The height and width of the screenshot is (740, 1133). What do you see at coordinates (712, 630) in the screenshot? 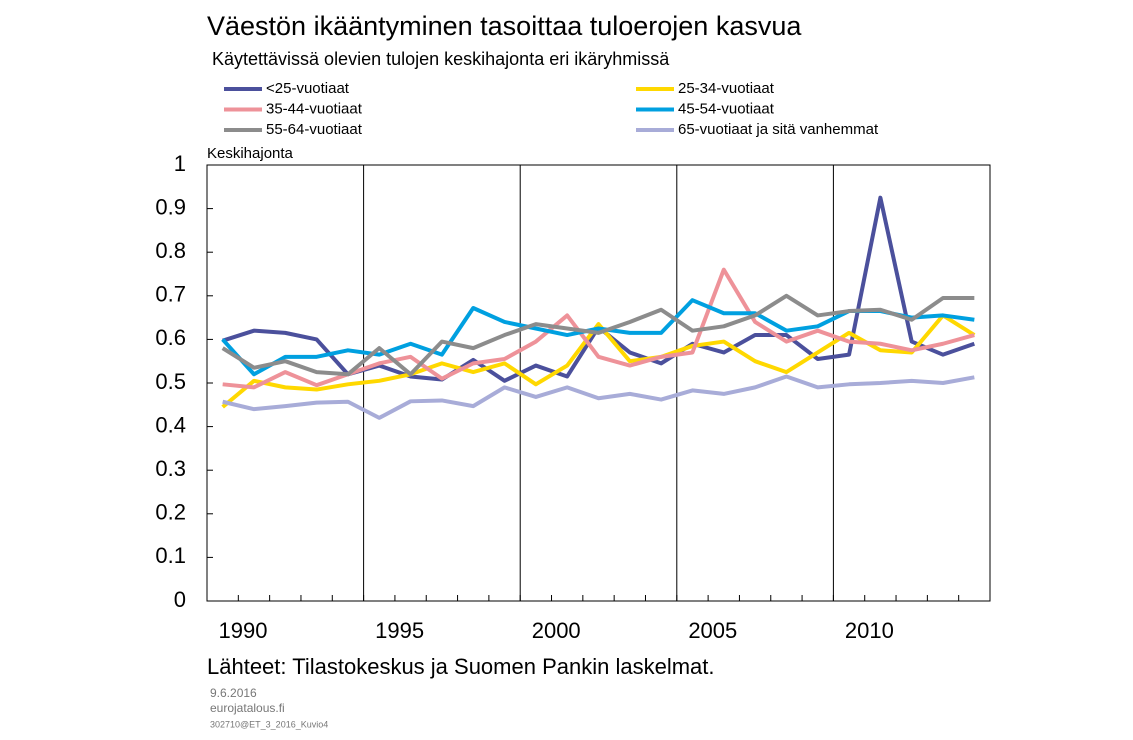
I see `x-tick-label: 2005` at bounding box center [712, 630].